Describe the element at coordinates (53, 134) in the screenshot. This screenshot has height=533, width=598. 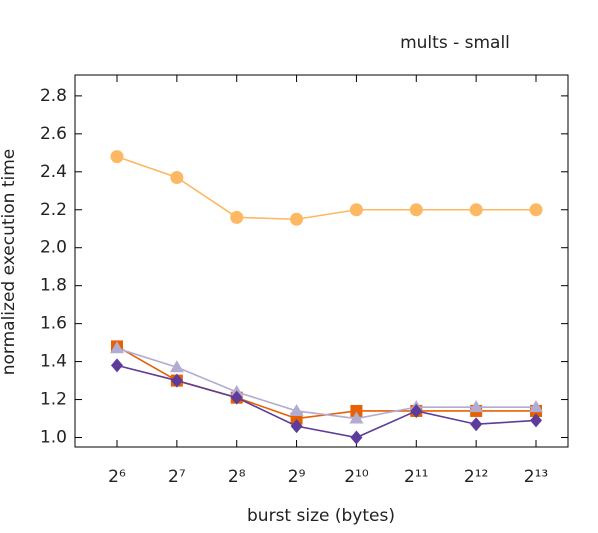
I see `y-tick-label: 2.6` at that location.